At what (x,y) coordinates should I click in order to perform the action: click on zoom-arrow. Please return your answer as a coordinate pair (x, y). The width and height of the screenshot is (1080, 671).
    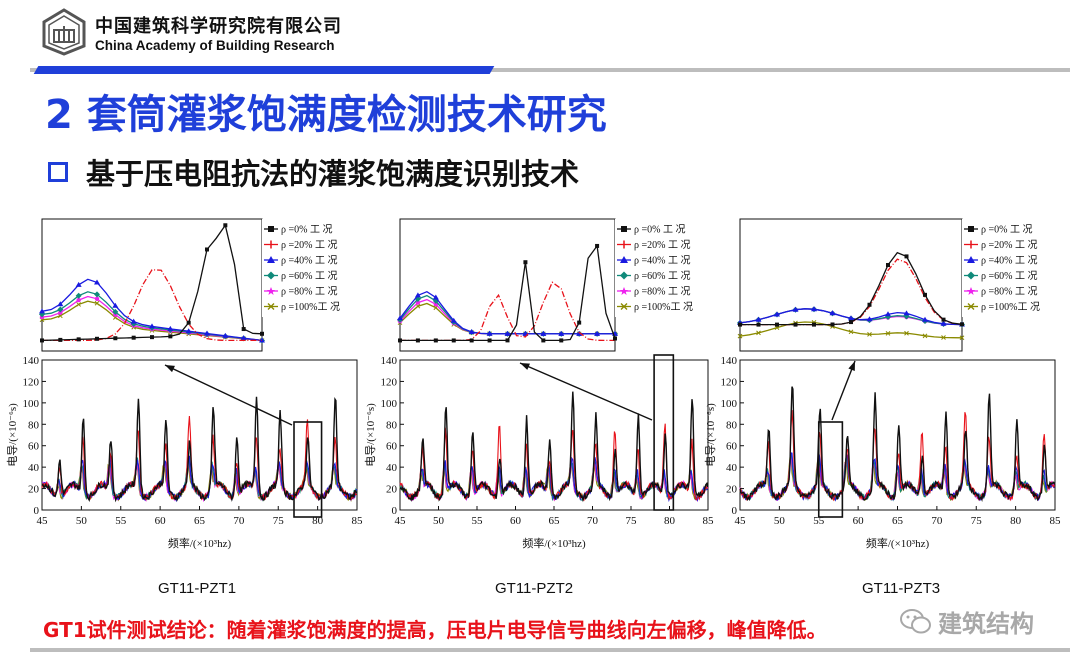
    Looking at the image, I should click on (586, 391).